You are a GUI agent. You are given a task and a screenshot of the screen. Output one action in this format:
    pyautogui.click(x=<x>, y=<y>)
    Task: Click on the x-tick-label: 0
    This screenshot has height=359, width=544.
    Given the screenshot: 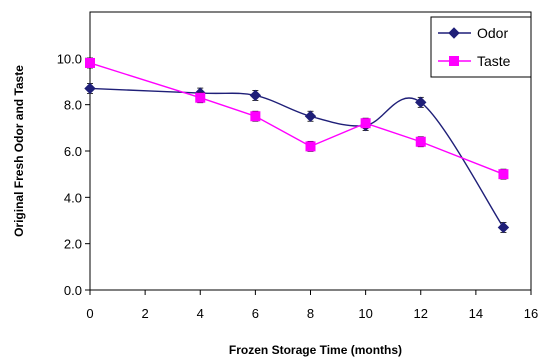 What is the action you would take?
    pyautogui.click(x=89, y=313)
    